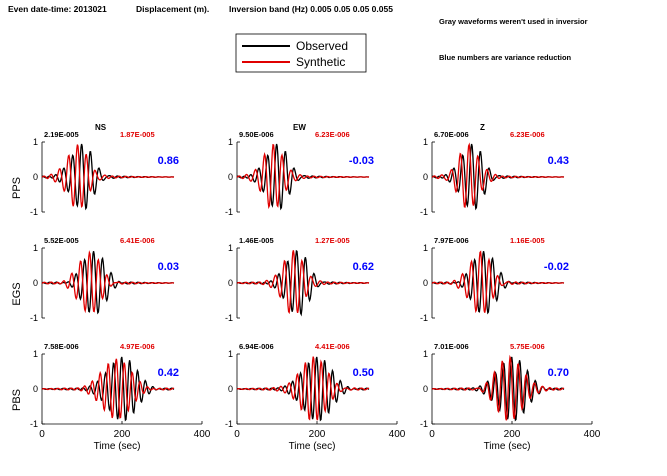 This screenshot has width=667, height=476. Describe the element at coordinates (168, 161) in the screenshot. I see `variance-reduction-value: 0.86` at that location.